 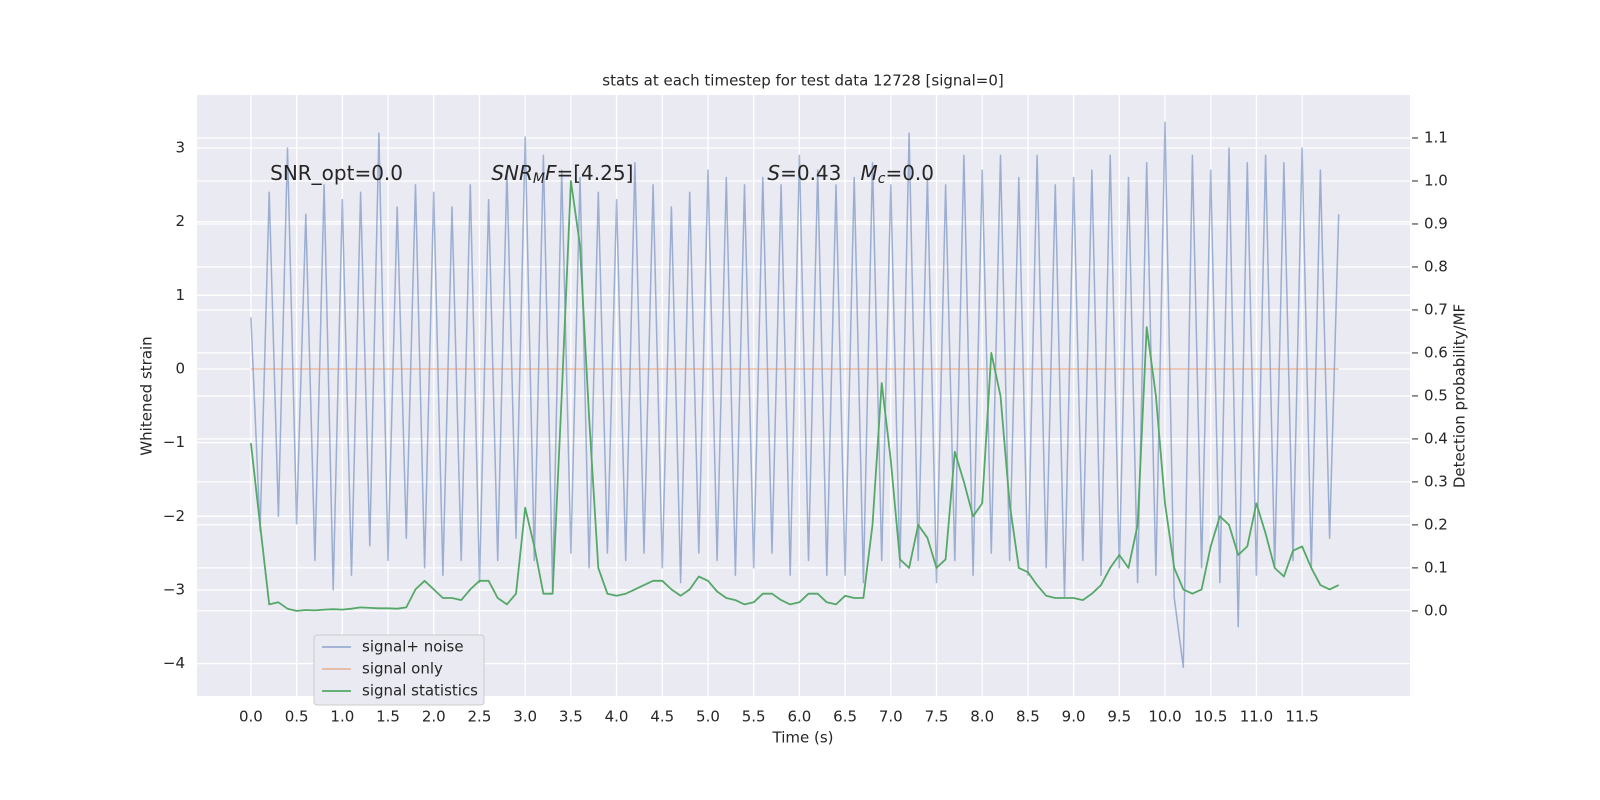 I want to click on x-tick-label: 11.5, so click(x=1301, y=717).